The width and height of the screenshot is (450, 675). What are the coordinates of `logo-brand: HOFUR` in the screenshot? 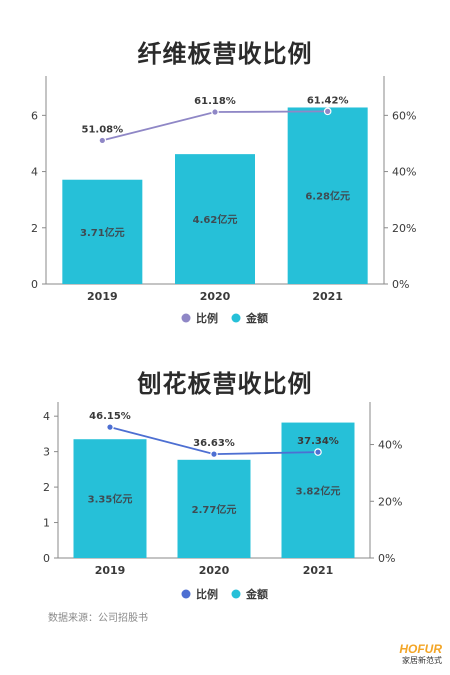 It's located at (420, 649).